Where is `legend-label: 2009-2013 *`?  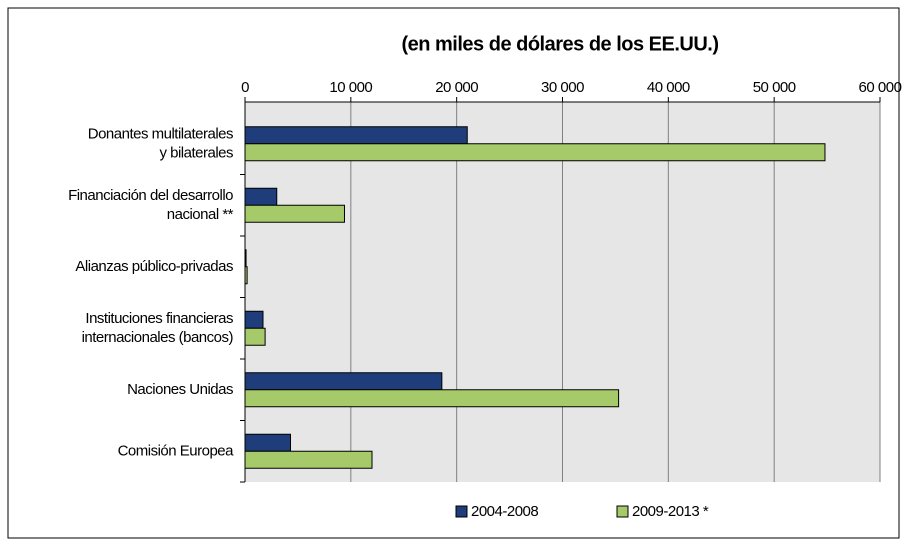 legend-label: 2009-2013 * is located at coordinates (670, 511).